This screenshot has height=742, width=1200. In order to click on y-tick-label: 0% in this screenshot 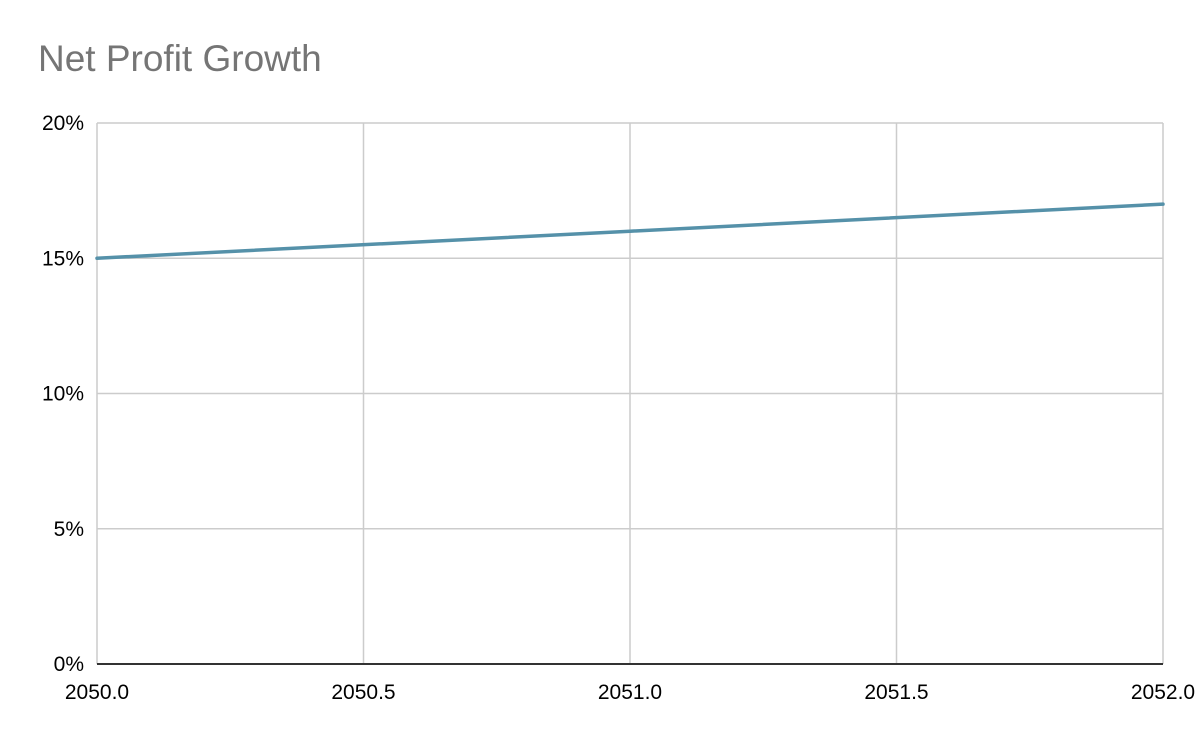, I will do `click(69, 664)`.